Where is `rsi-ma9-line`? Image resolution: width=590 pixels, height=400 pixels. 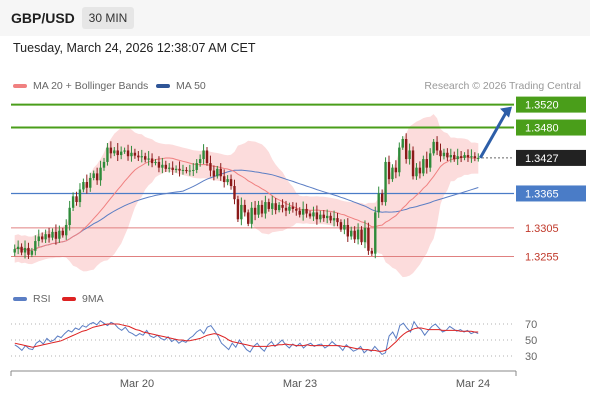
rsi-ma9-line is located at coordinates (246, 337).